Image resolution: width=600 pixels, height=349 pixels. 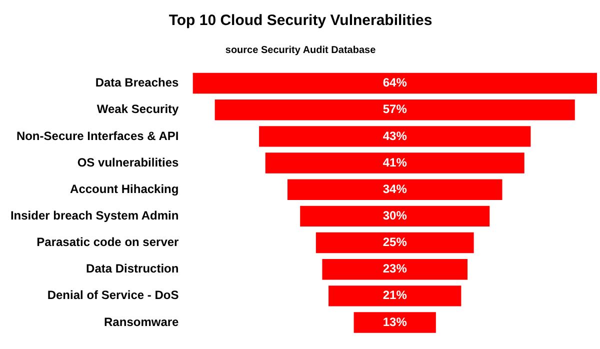 I want to click on category-label: OS vulnerabilities, so click(x=128, y=162).